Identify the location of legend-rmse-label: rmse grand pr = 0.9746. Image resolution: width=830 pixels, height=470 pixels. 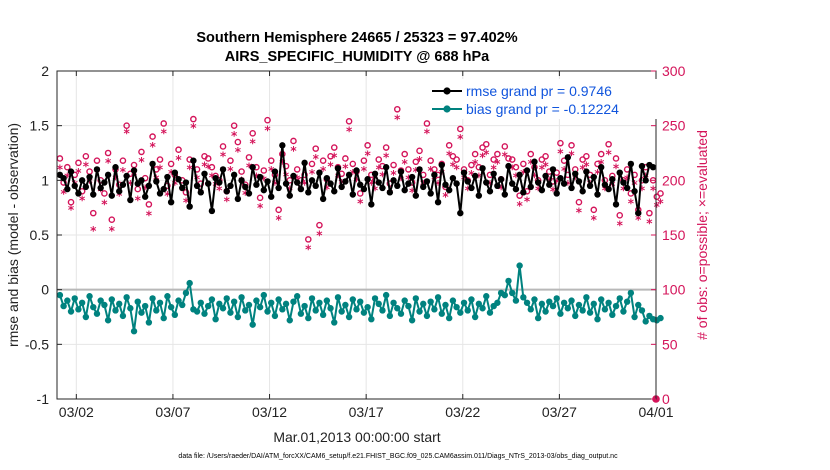
(539, 91).